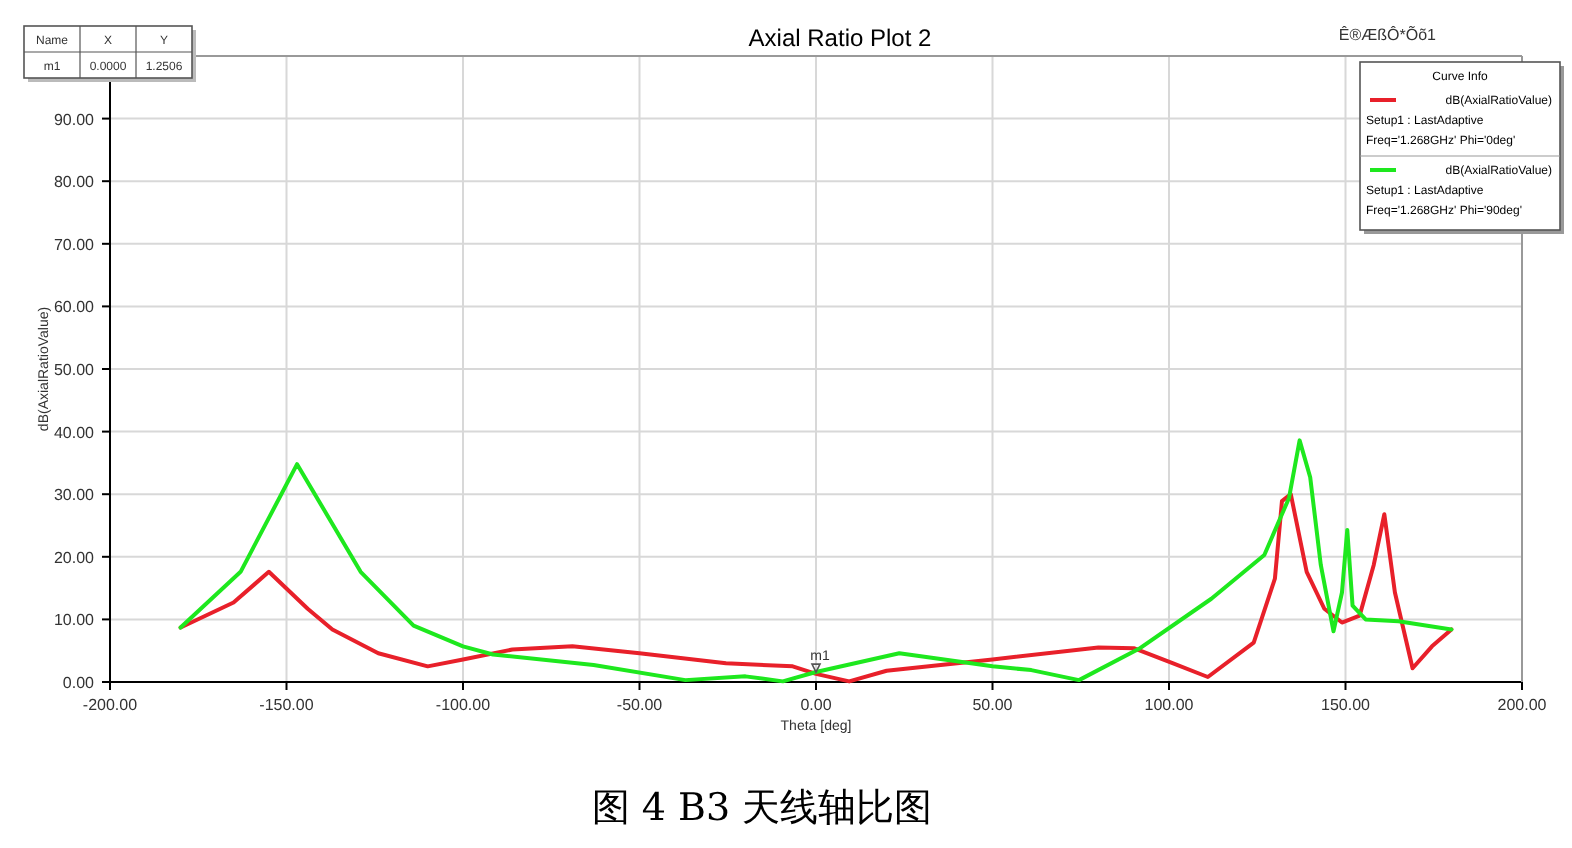 Image resolution: width=1572 pixels, height=848 pixels. I want to click on y-tick-label: 40.00, so click(74, 432).